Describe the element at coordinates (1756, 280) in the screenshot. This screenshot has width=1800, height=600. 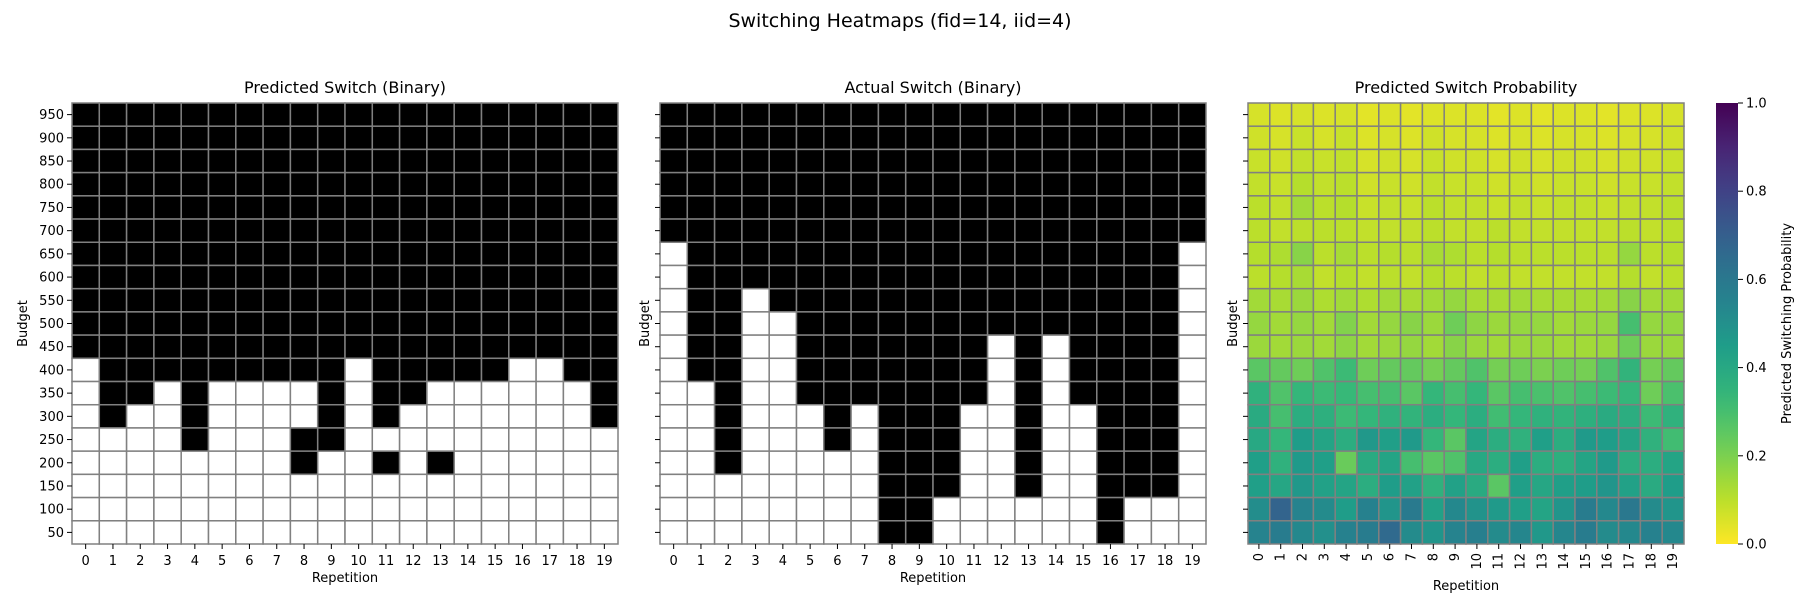
I see `colorbar-tick-label: 0.6` at that location.